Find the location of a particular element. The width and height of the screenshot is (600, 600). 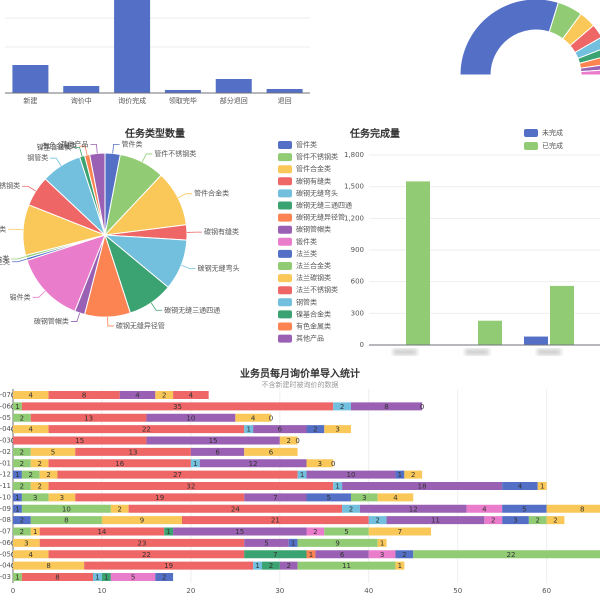

slice-label: 碳钢无缝三通四通 is located at coordinates (192, 309).